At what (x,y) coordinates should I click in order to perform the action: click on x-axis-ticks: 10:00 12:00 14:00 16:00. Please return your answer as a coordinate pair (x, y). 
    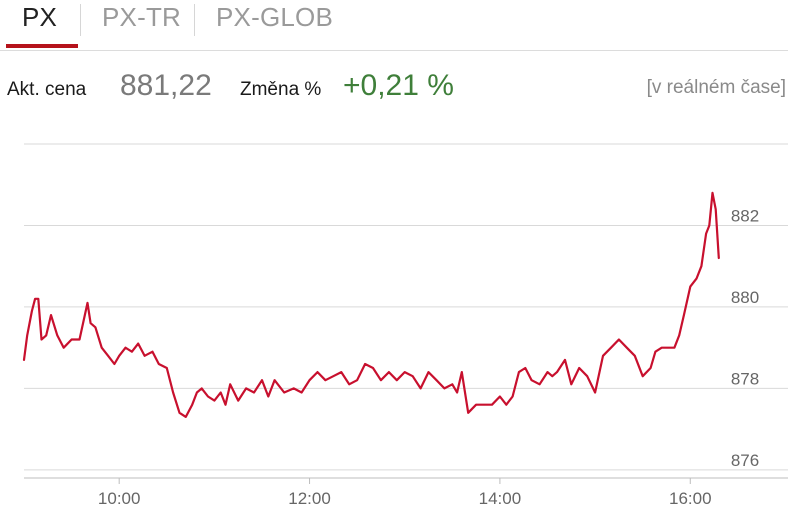
    Looking at the image, I should click on (405, 493).